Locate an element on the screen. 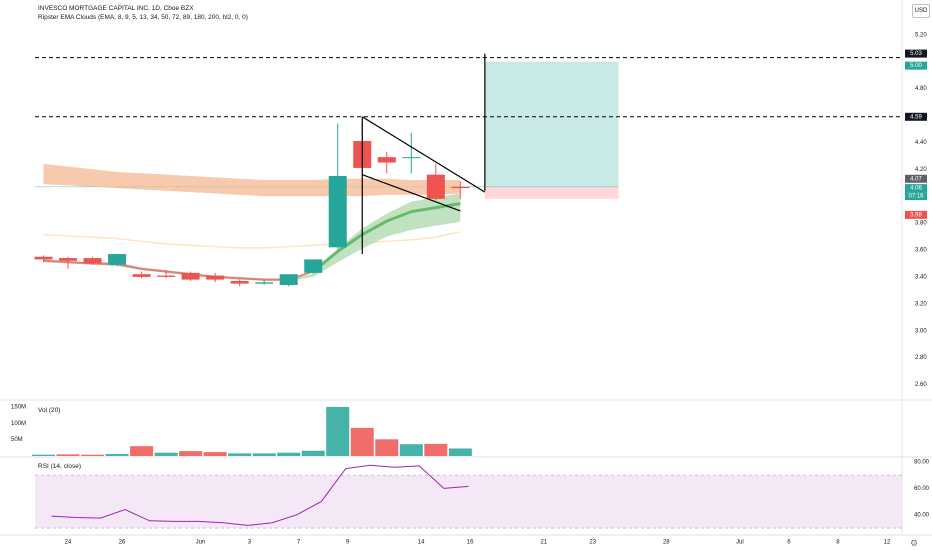  time-axis-tick: 7 is located at coordinates (299, 543).